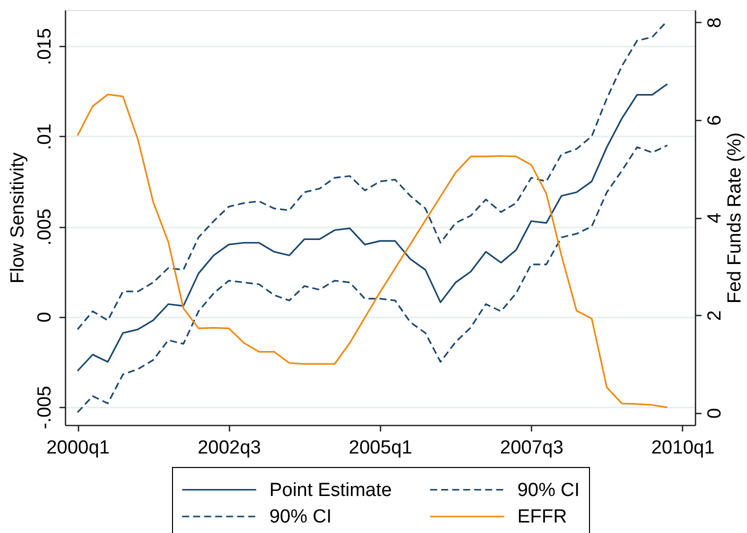 The height and width of the screenshot is (533, 747). Describe the element at coordinates (229, 448) in the screenshot. I see `x-tick-label: 2002q3` at that location.